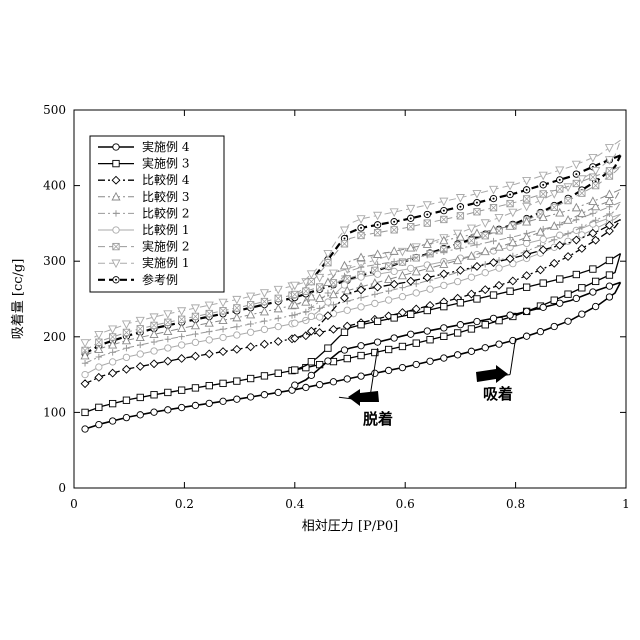 The height and width of the screenshot is (640, 640). What do you see at coordinates (165, 229) in the screenshot?
I see `legend-label: 比較例 1` at bounding box center [165, 229].